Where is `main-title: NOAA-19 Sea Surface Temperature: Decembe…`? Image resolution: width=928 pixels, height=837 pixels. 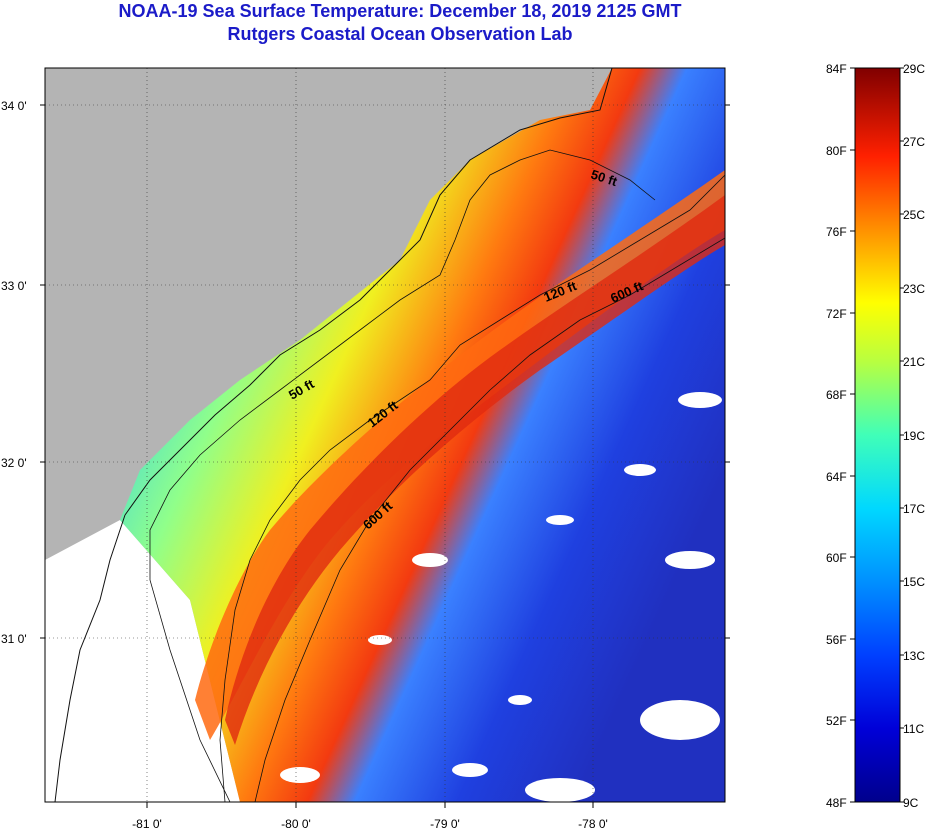
main-title: NOAA-19 Sea Surface Temperature: Decembe… is located at coordinates (400, 11).